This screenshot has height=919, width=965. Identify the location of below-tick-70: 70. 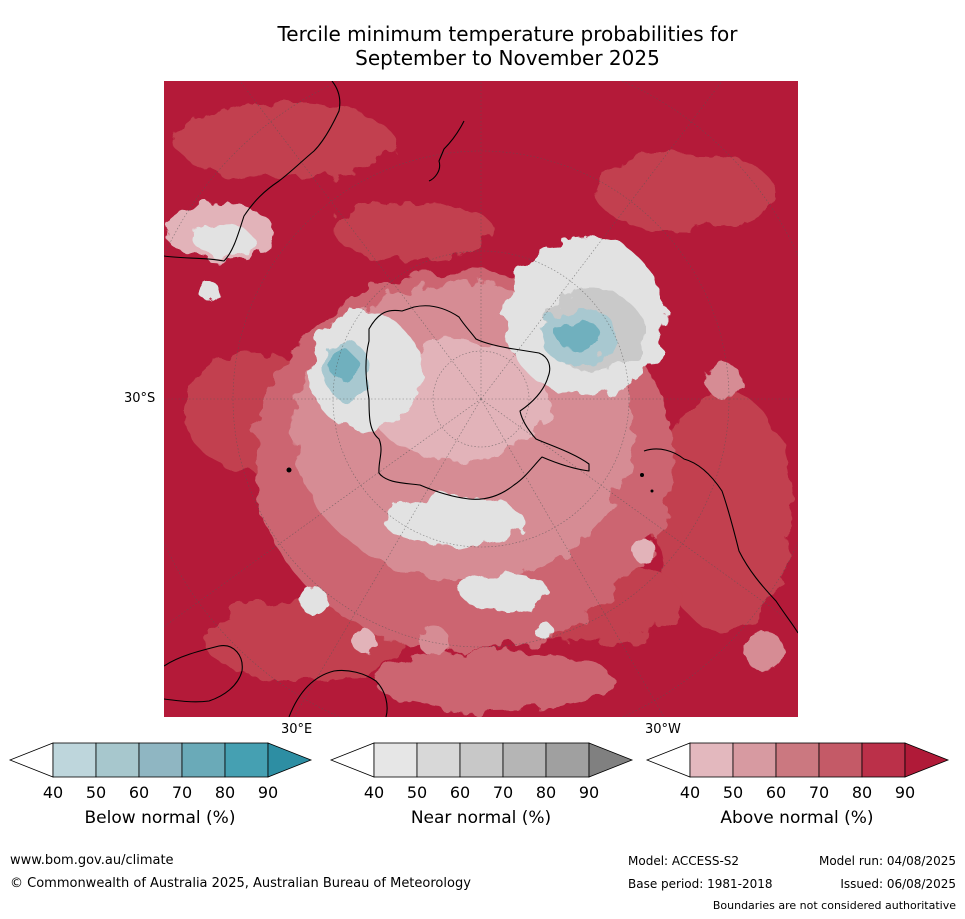
(182, 792).